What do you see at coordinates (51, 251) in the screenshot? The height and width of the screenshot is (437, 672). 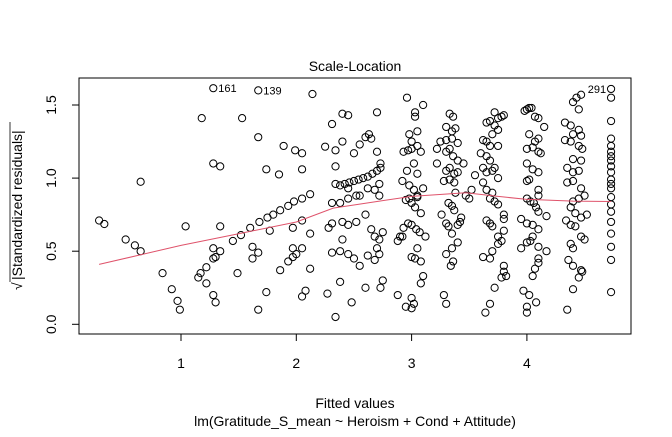 I see `y-tick-label: 0.5` at bounding box center [51, 251].